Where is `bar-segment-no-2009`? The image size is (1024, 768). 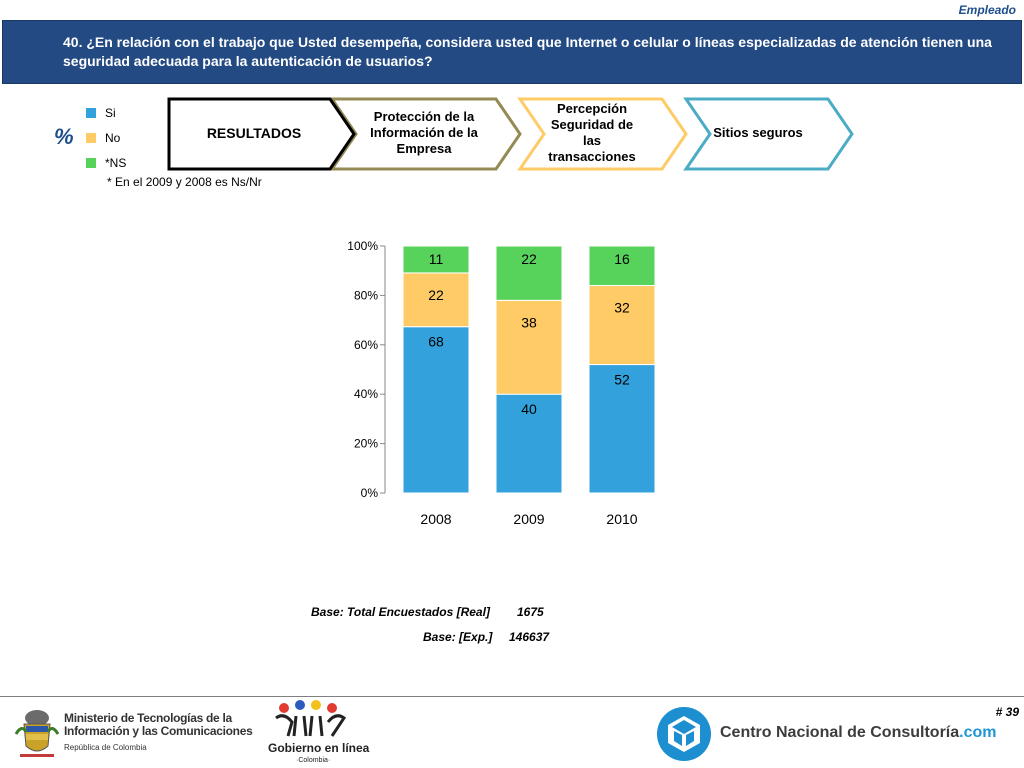 bar-segment-no-2009 is located at coordinates (529, 347).